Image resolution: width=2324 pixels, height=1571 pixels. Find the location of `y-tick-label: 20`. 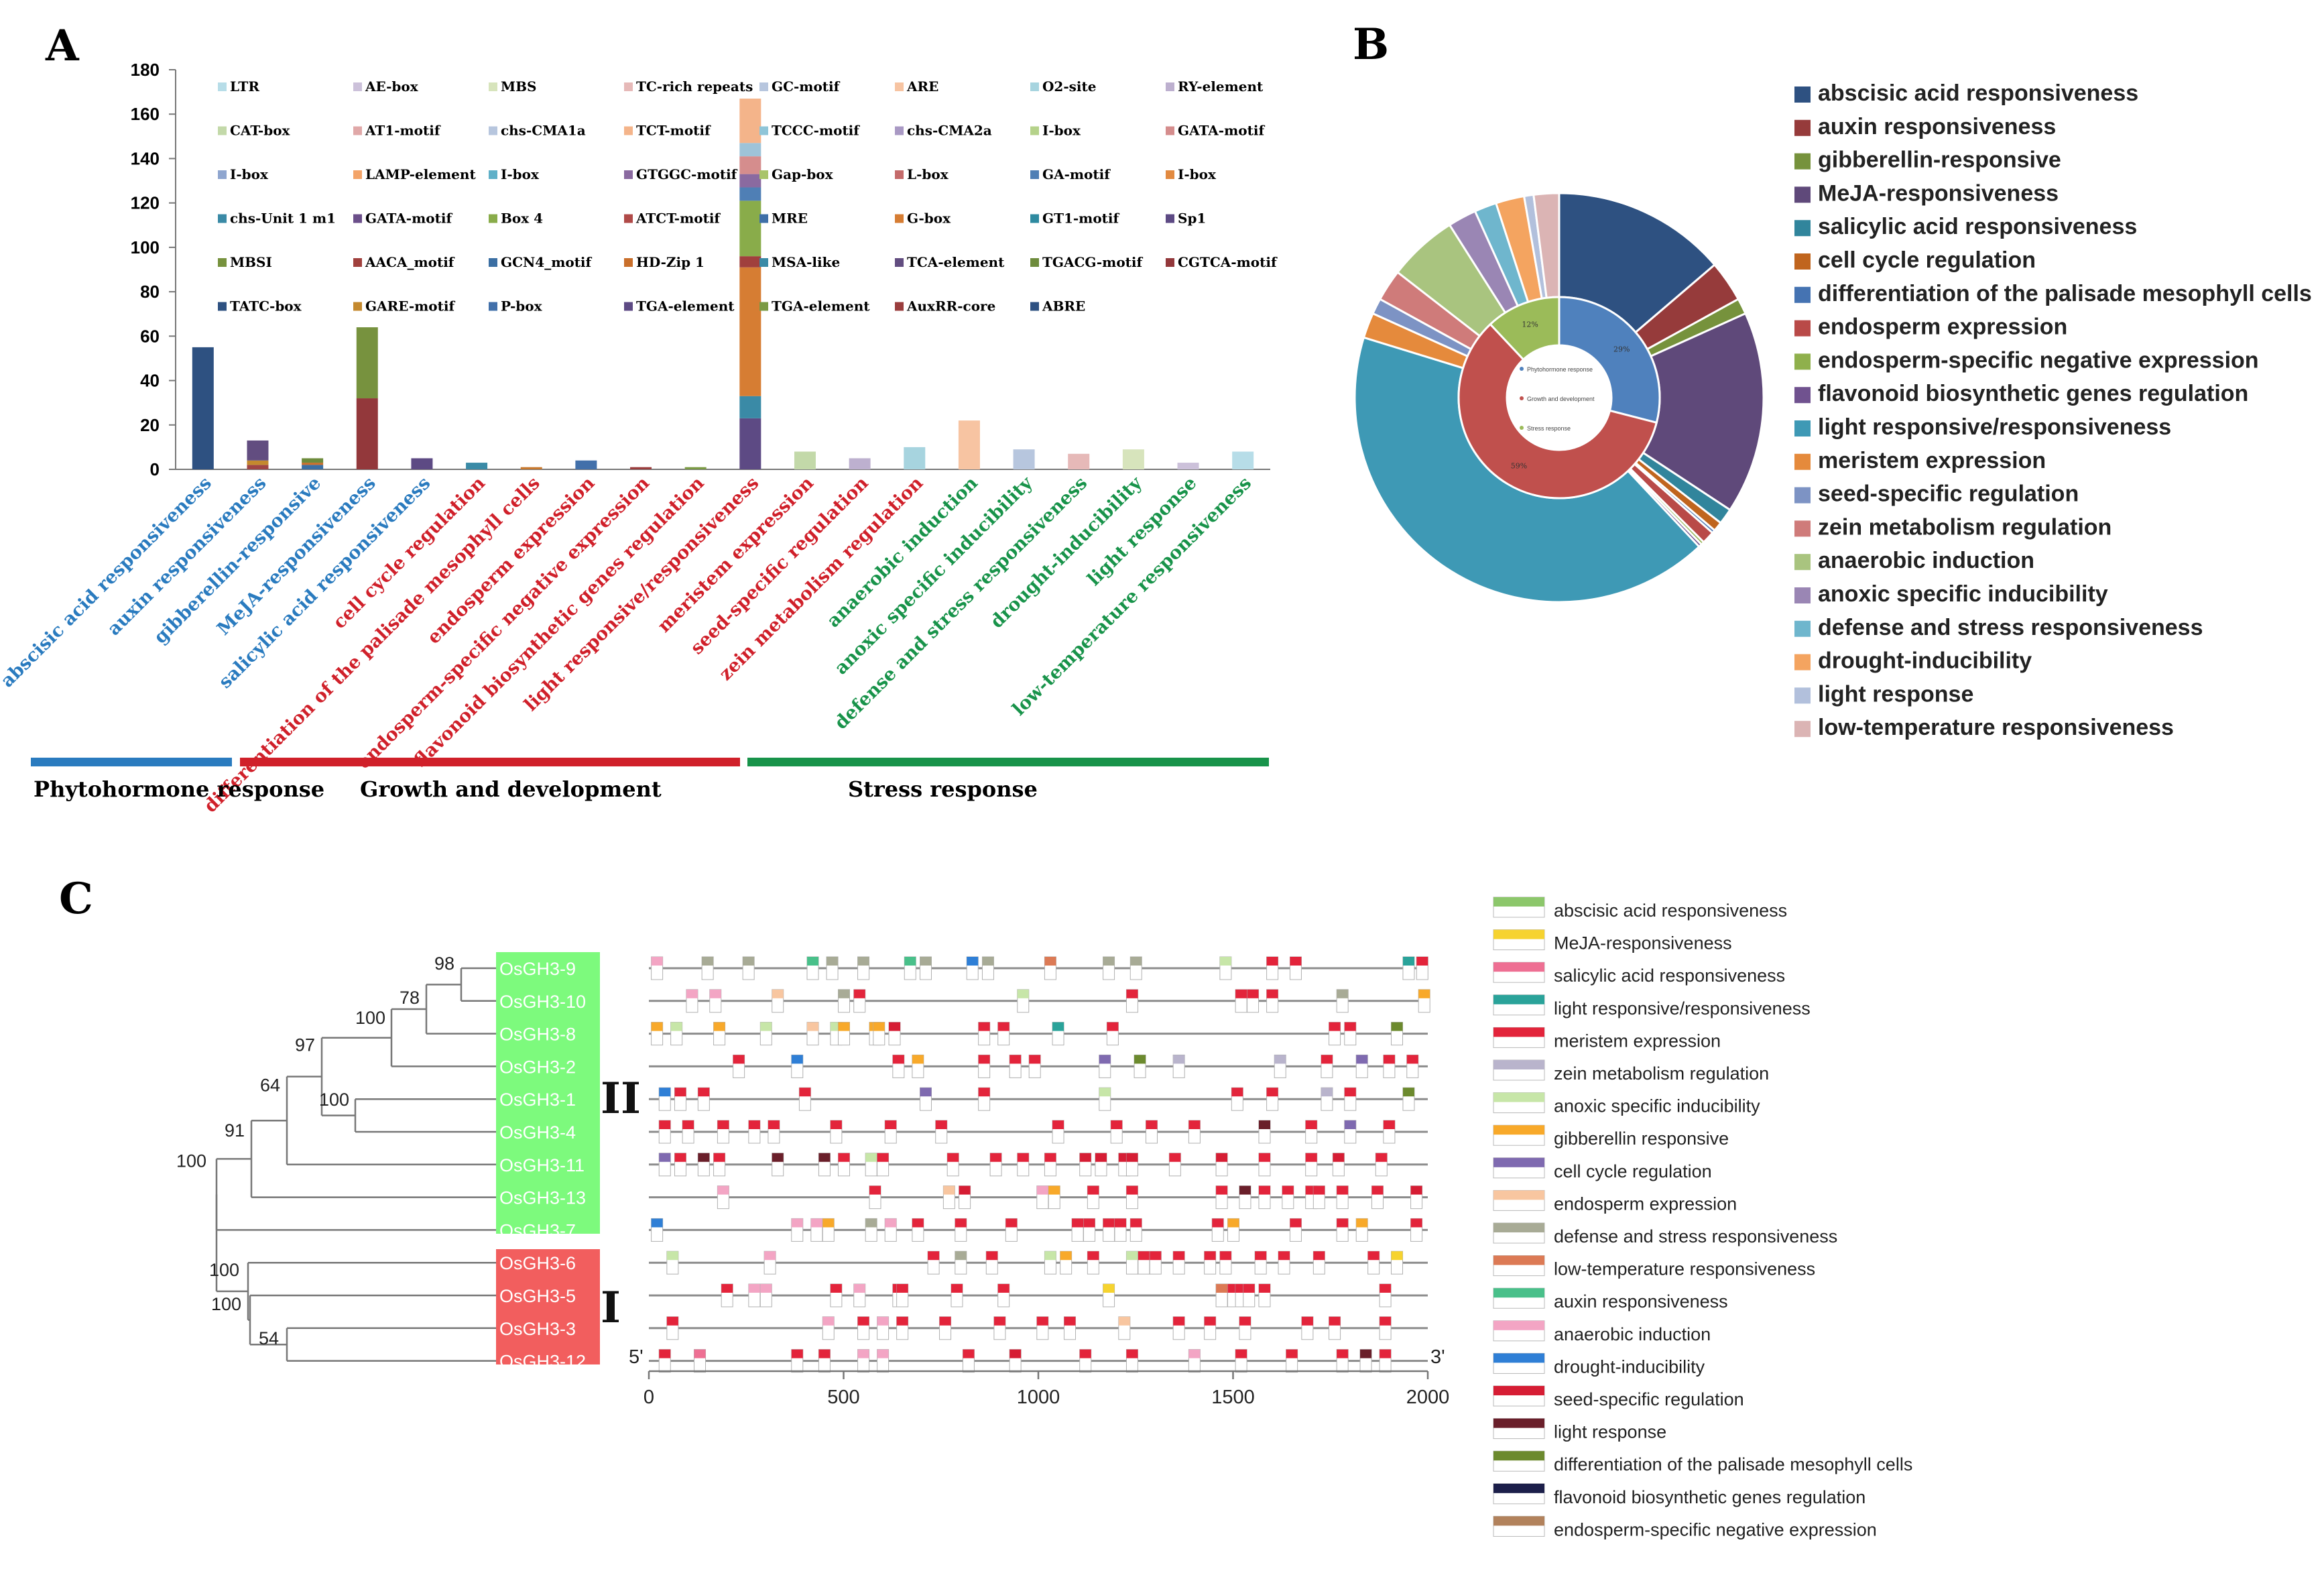

y-tick-label: 20 is located at coordinates (150, 425).